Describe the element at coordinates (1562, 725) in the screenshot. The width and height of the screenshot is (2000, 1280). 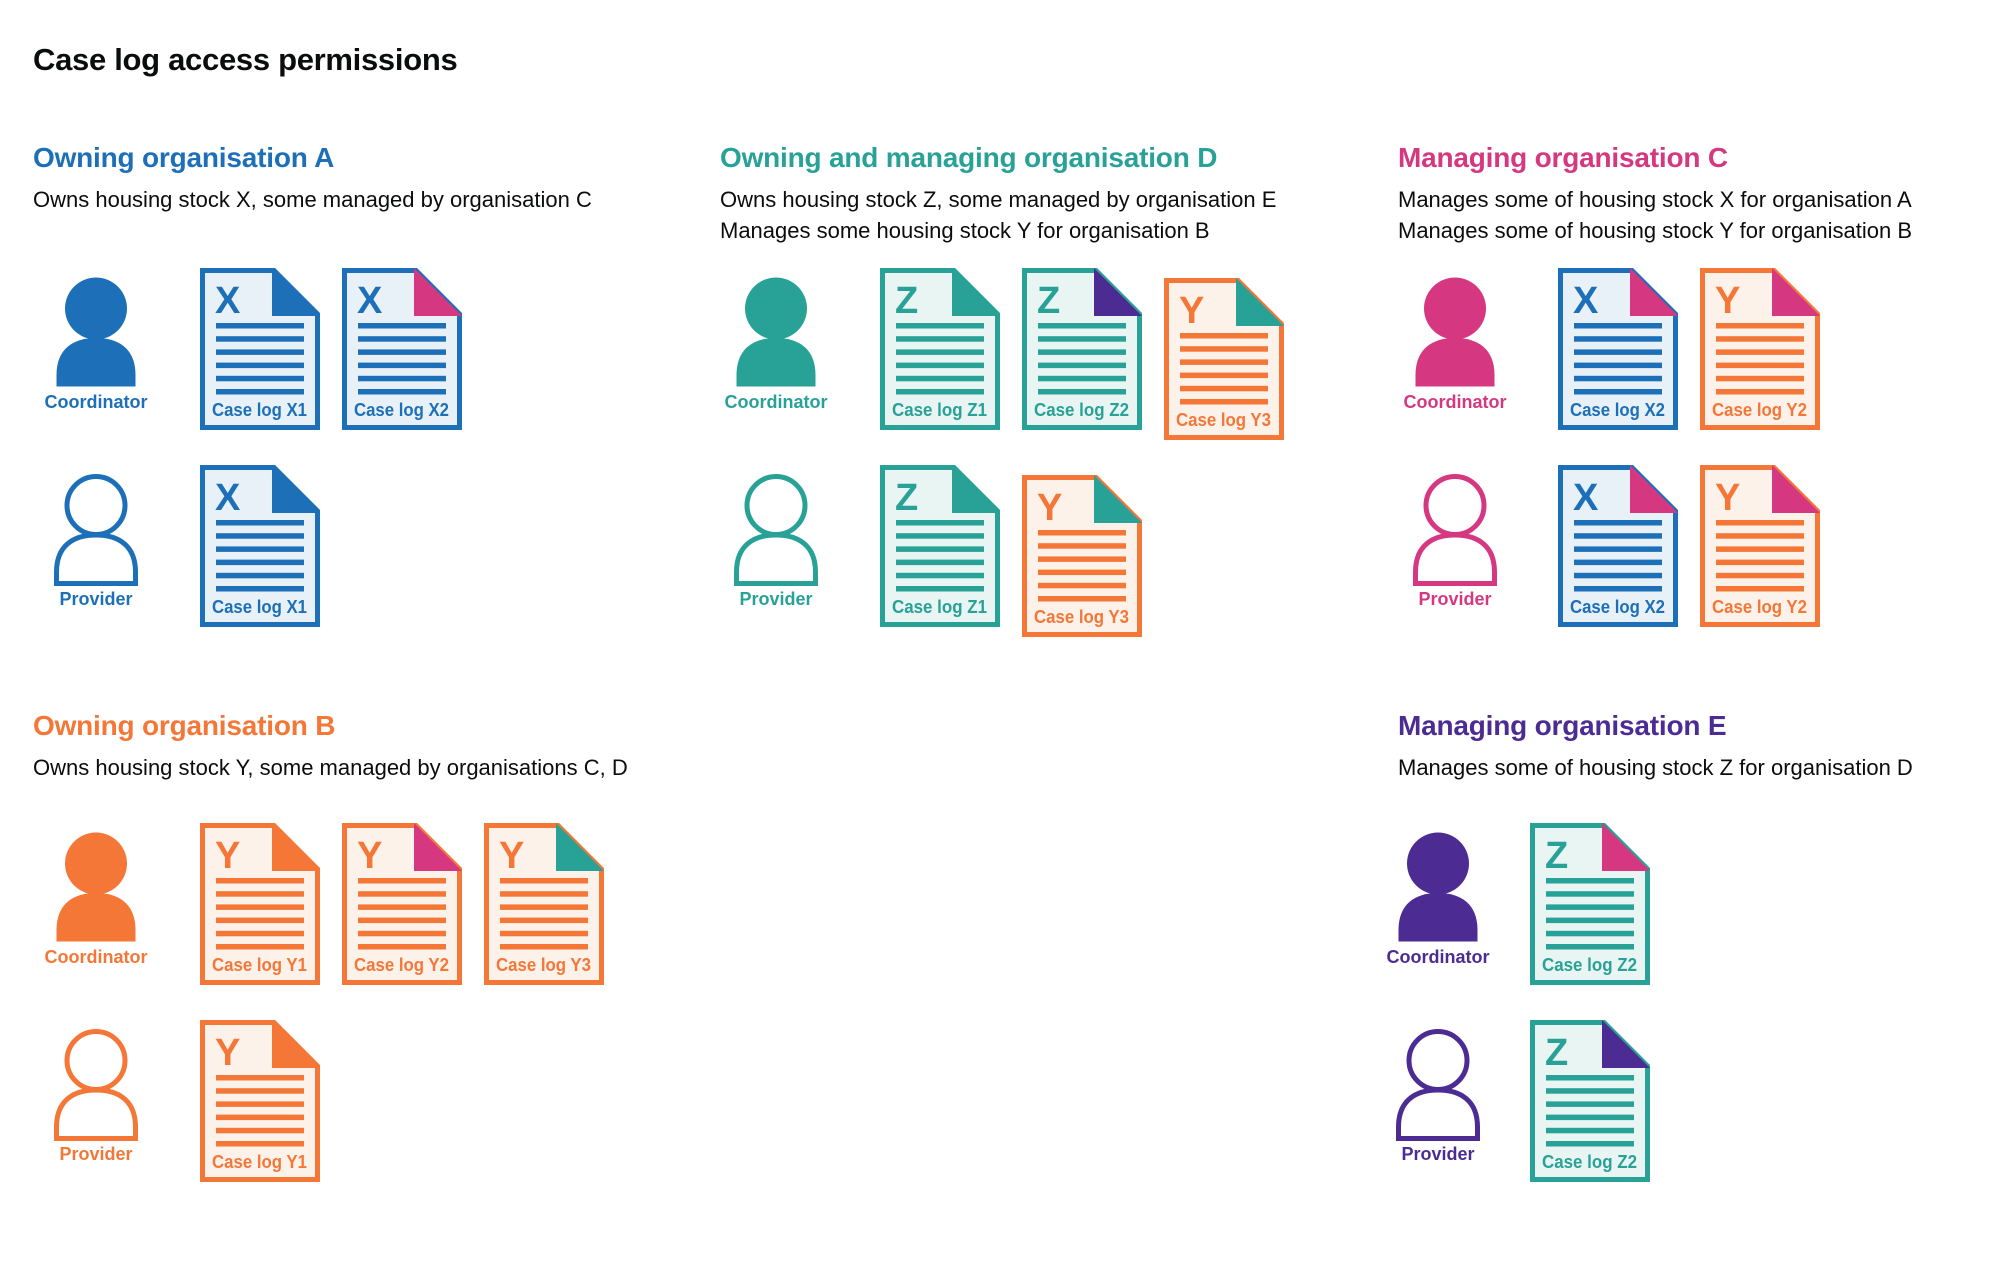
I see `section-heading: Managing organisation E` at that location.